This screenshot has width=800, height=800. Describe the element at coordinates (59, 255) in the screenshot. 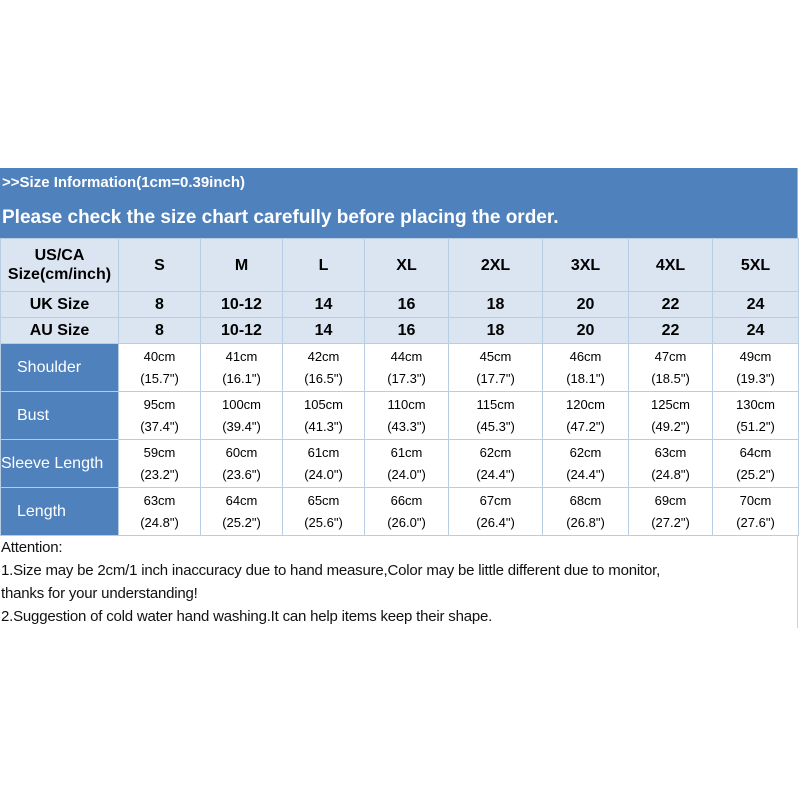

I see `us-label-top: US/CA` at that location.